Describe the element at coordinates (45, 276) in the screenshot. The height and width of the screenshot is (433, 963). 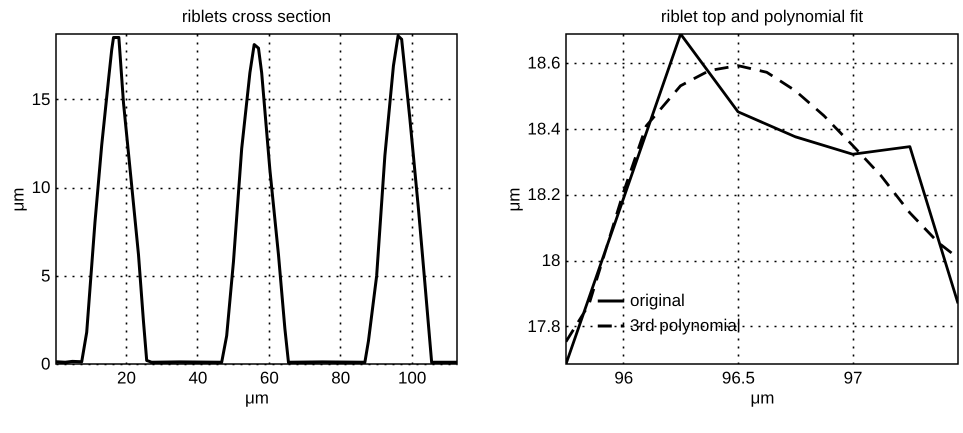
I see `y-tick-label: 5` at that location.